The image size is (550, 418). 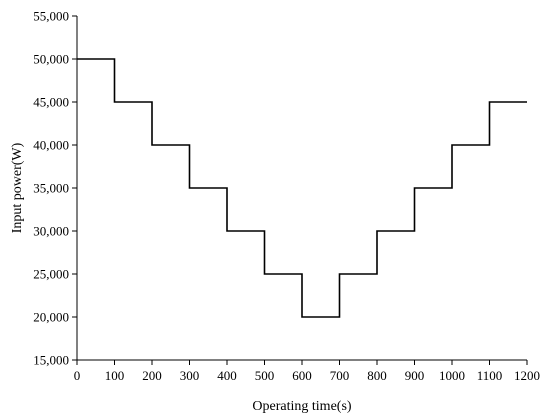 What do you see at coordinates (51, 231) in the screenshot?
I see `y-tick-label: 30,000` at bounding box center [51, 231].